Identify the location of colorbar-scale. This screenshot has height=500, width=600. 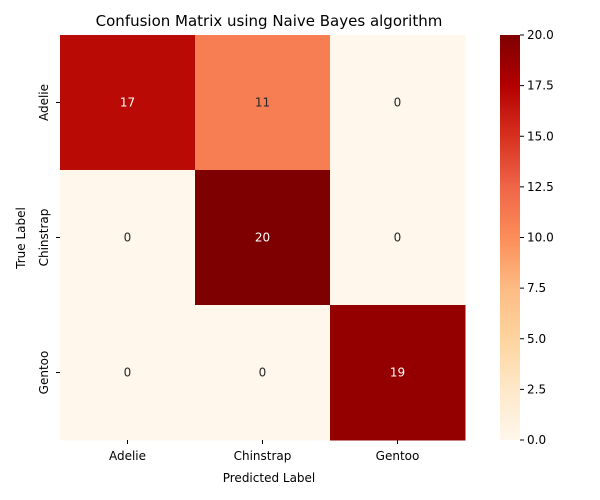
(510, 237).